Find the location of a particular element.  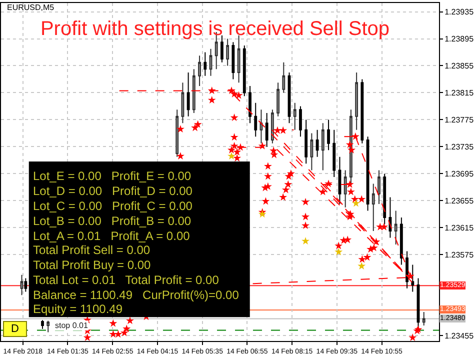

y-tick-label: 1.23735 is located at coordinates (459, 147).